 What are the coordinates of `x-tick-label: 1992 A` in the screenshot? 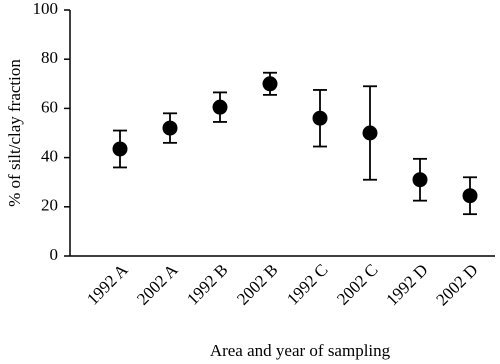 It's located at (107, 284).